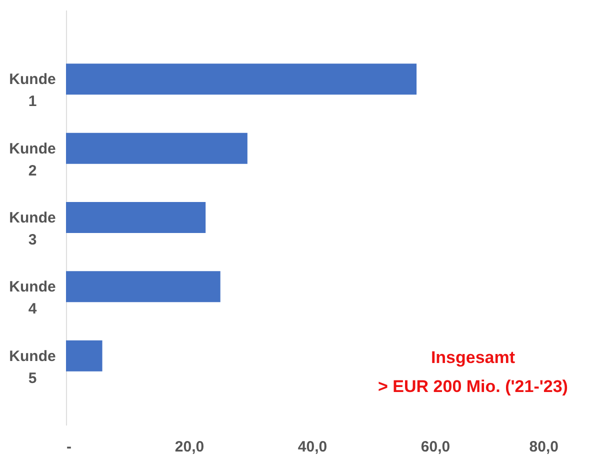  What do you see at coordinates (32, 367) in the screenshot?
I see `y-tick-label: Kunde 5` at bounding box center [32, 367].